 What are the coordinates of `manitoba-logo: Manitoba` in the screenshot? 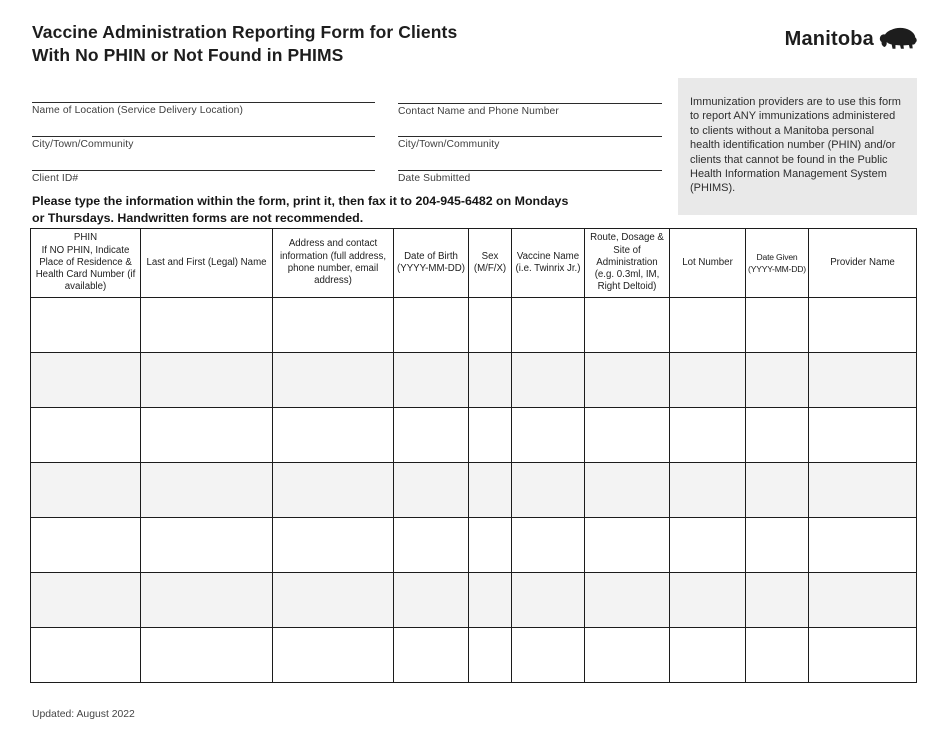 It's located at (852, 39).